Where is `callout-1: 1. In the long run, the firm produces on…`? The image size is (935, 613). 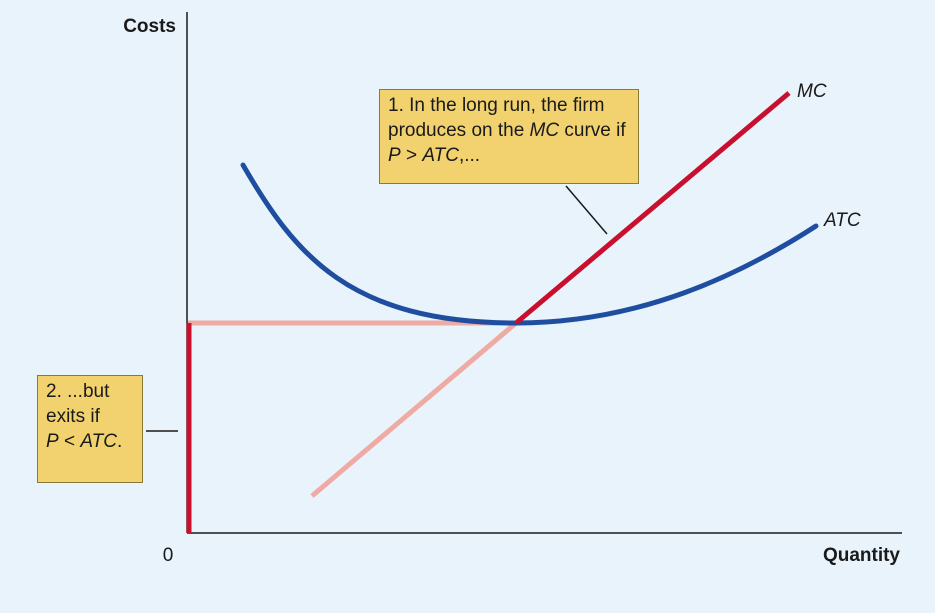
callout-1: 1. In the long run, the firm produces on… is located at coordinates (509, 136).